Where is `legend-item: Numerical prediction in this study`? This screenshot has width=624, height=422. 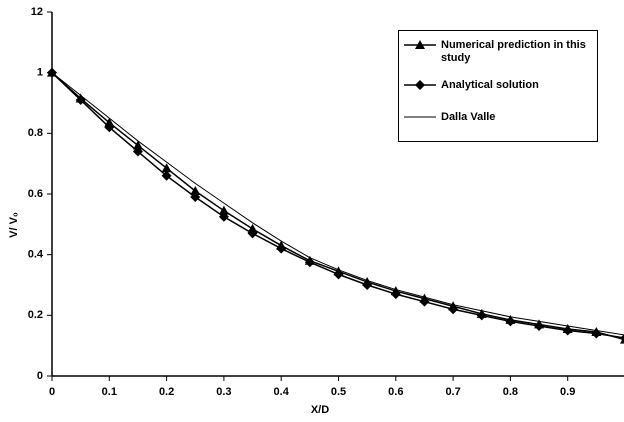 legend-item: Numerical prediction in this study is located at coordinates (497, 52).